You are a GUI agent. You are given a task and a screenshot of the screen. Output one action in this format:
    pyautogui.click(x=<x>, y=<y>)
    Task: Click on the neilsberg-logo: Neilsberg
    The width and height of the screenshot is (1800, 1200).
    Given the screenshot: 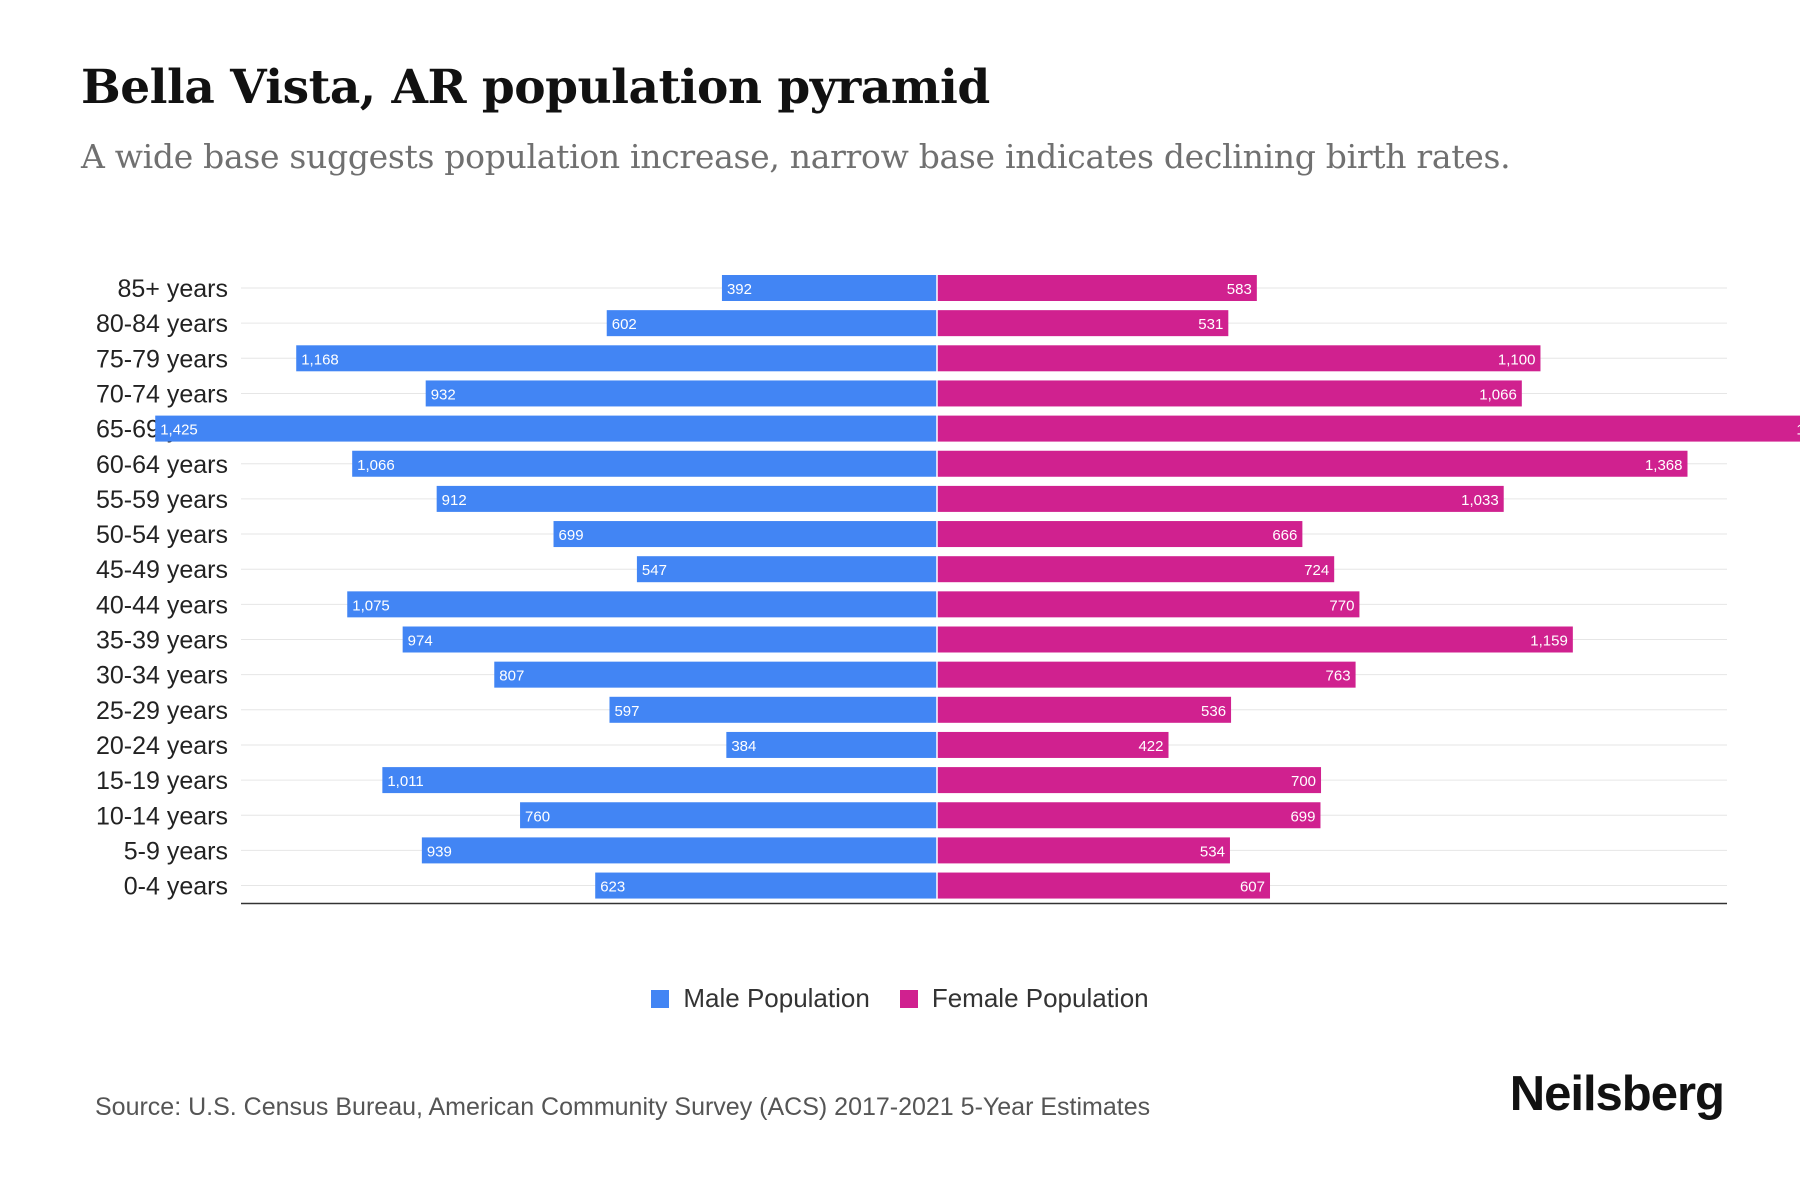 What is the action you would take?
    pyautogui.click(x=1617, y=1094)
    